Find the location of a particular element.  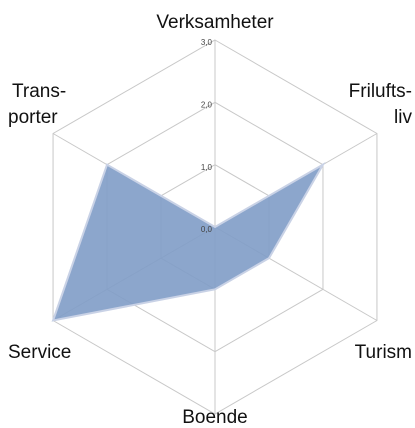

axis-label: Turism is located at coordinates (383, 352).